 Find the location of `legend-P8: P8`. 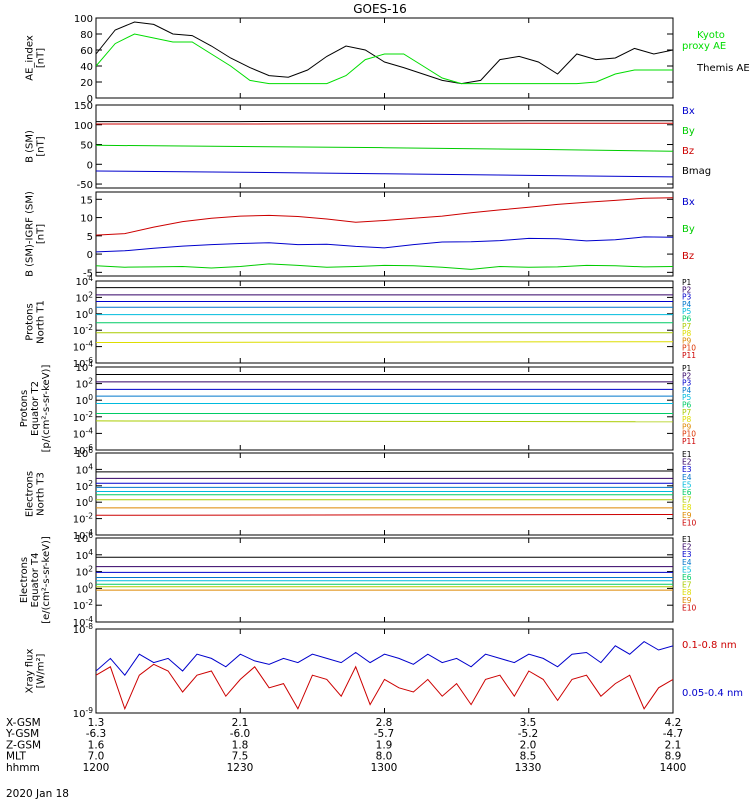

legend-P8: P8 is located at coordinates (687, 419).